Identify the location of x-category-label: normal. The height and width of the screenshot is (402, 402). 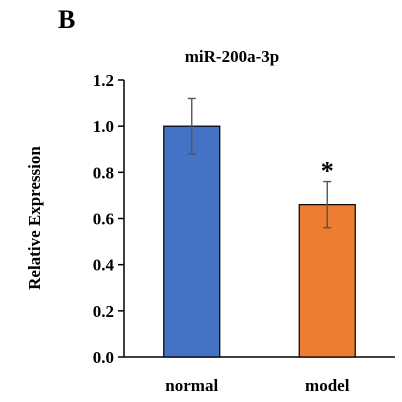
(191, 385).